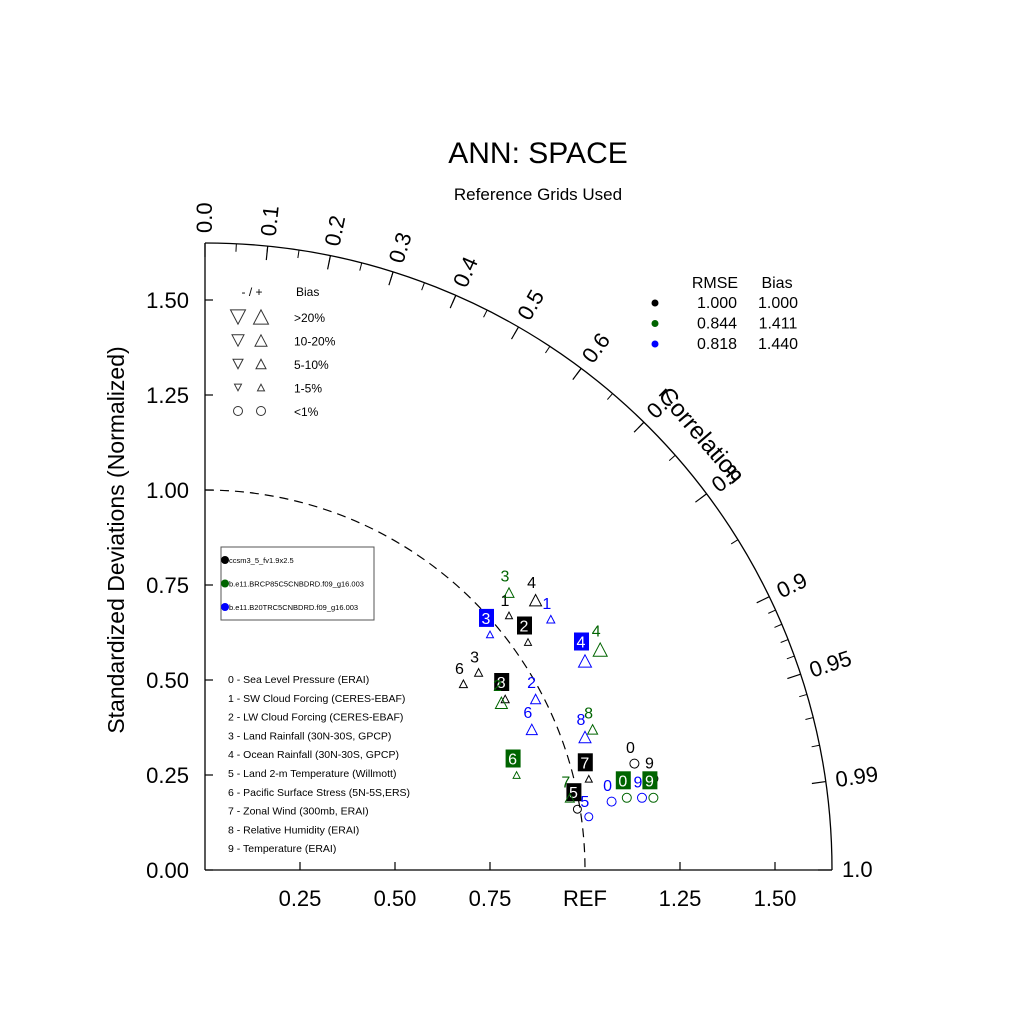 Image resolution: width=1024 pixels, height=1029 pixels. I want to click on variable-list-item: 6 - Pacific Surface Stress (5N-5S,ERS), so click(319, 793).